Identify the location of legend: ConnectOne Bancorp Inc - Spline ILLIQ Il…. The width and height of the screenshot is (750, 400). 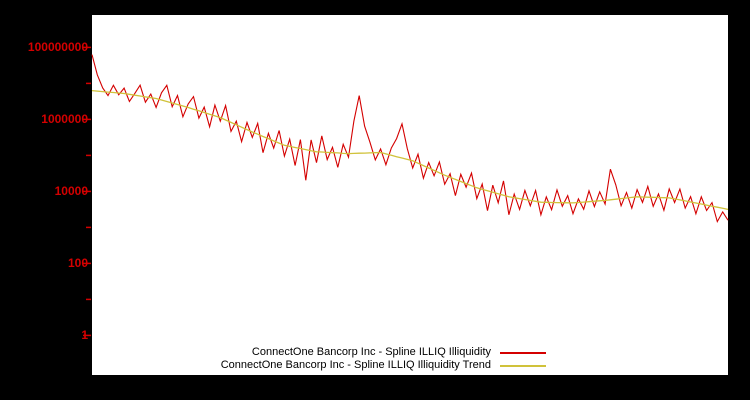
(350, 359).